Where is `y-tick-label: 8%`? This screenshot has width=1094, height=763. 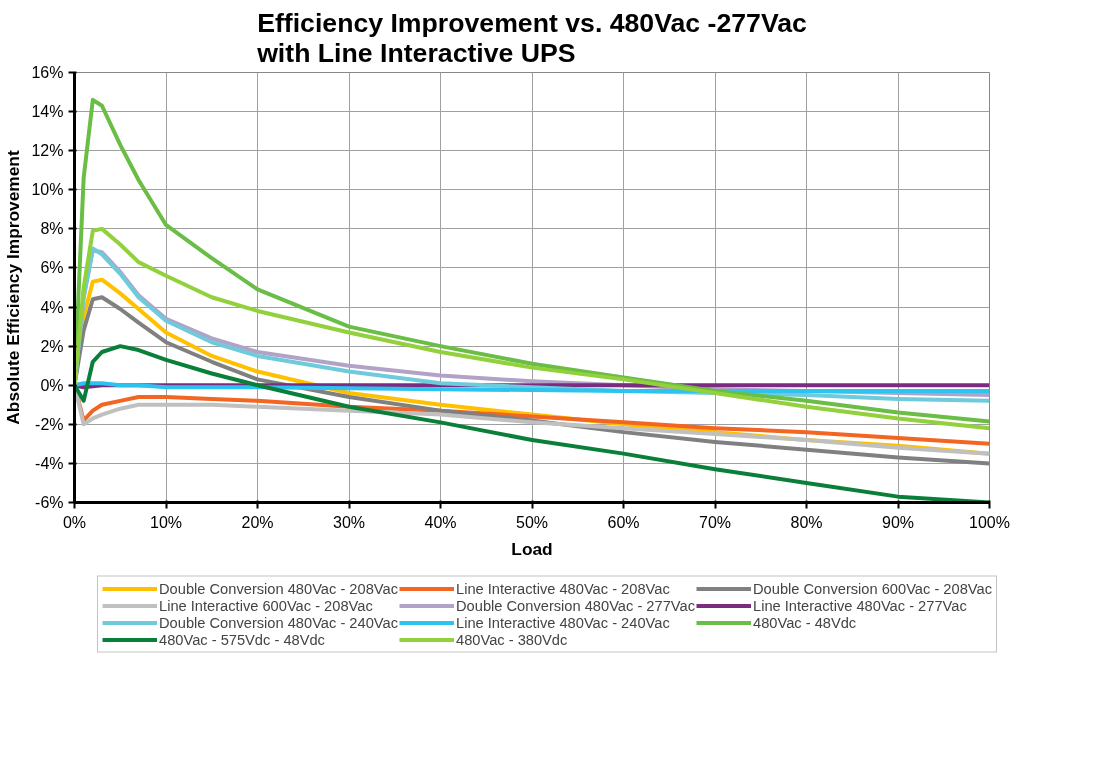 y-tick-label: 8% is located at coordinates (52, 229).